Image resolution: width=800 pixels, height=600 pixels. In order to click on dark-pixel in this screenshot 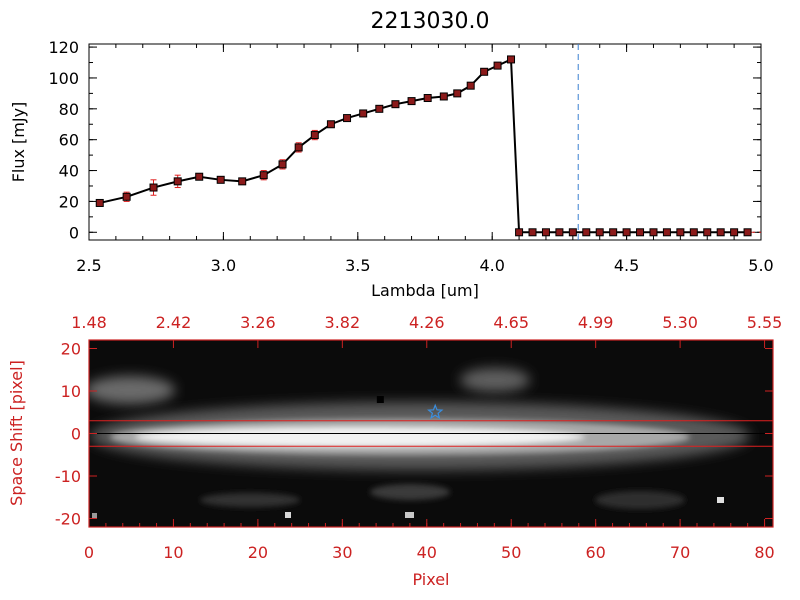, I will do `click(380, 399)`.